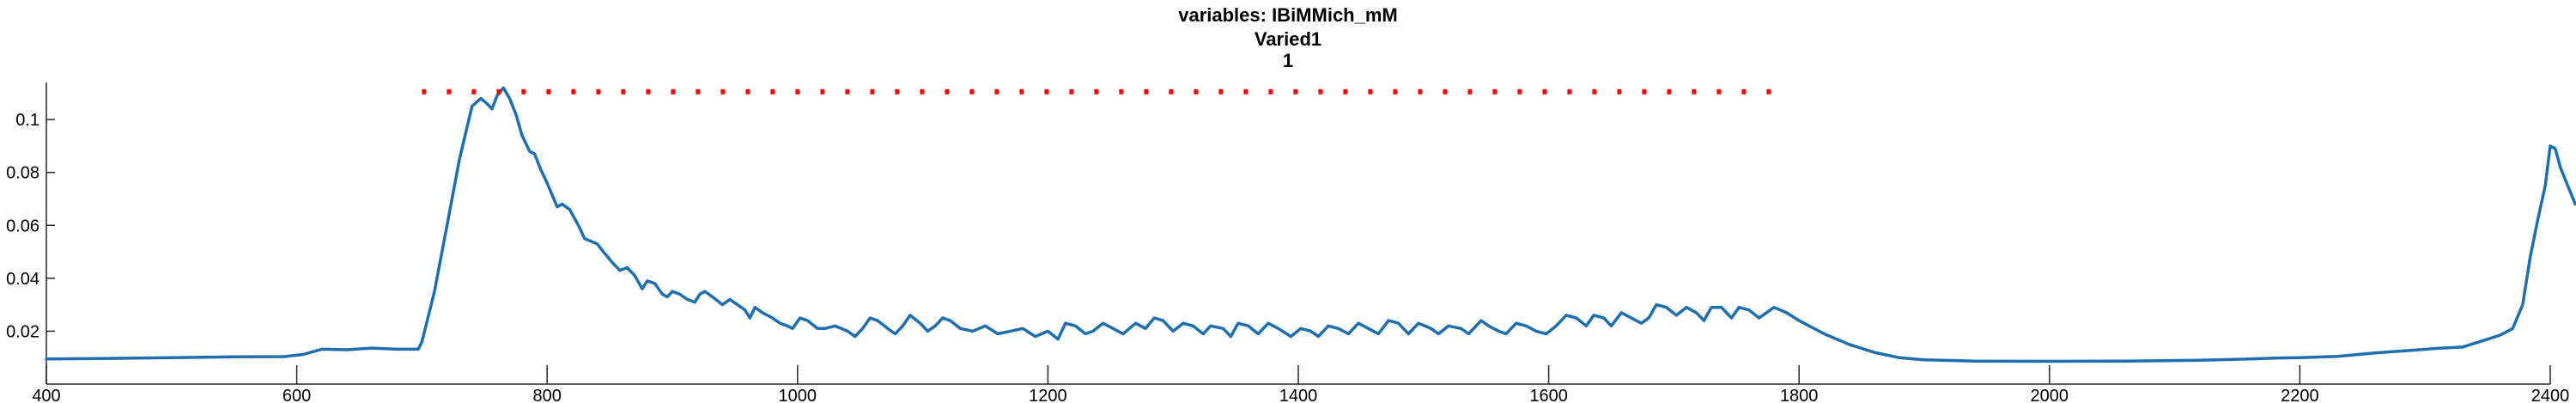 The height and width of the screenshot is (403, 2576). Describe the element at coordinates (1048, 395) in the screenshot. I see `x-tick-label: 1200` at that location.